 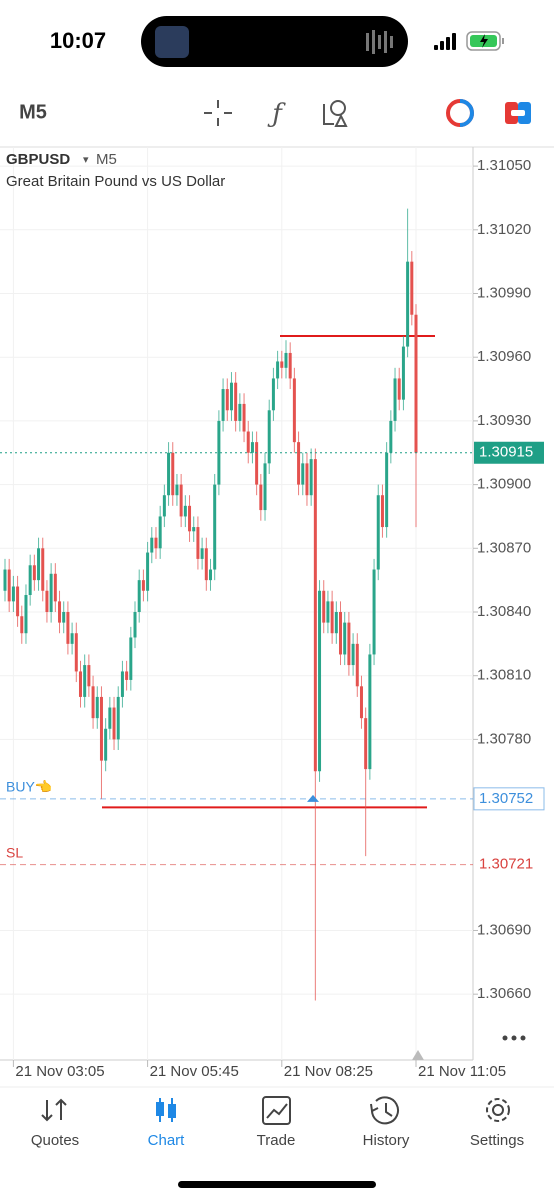 I want to click on y-tick-label: 1.31050, so click(x=504, y=165).